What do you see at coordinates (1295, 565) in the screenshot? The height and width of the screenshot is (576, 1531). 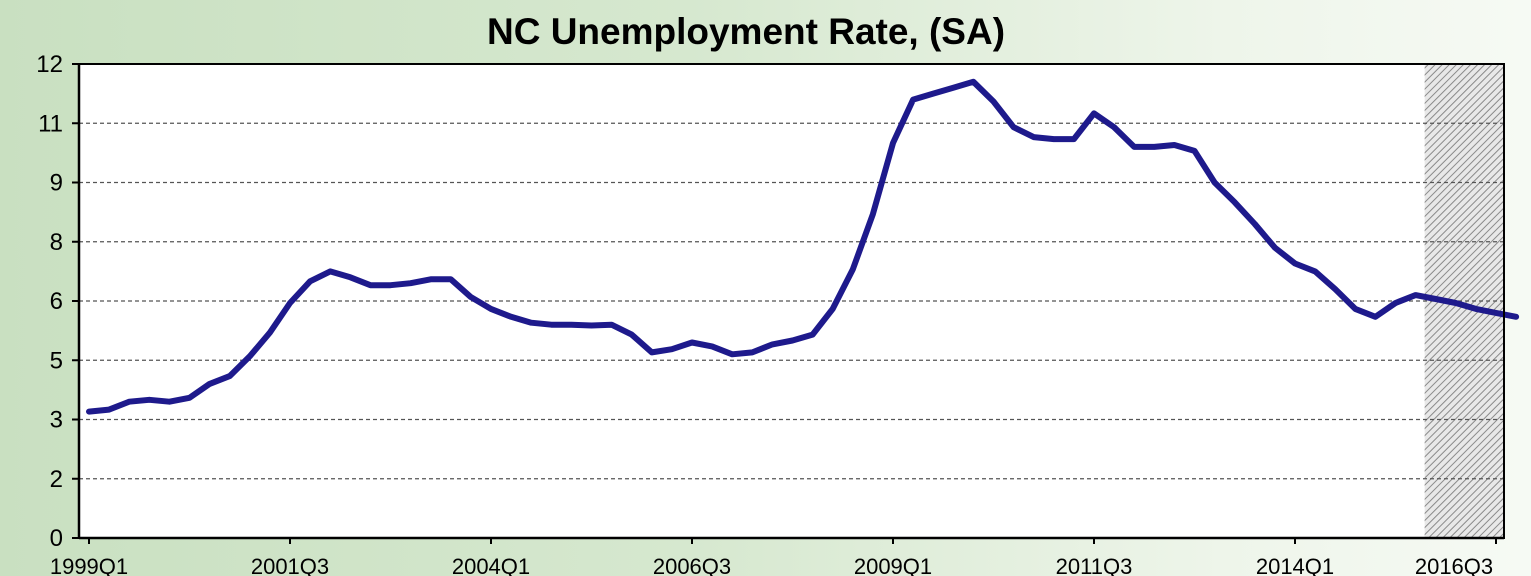 I see `x-tick-label: 2014Q1` at bounding box center [1295, 565].